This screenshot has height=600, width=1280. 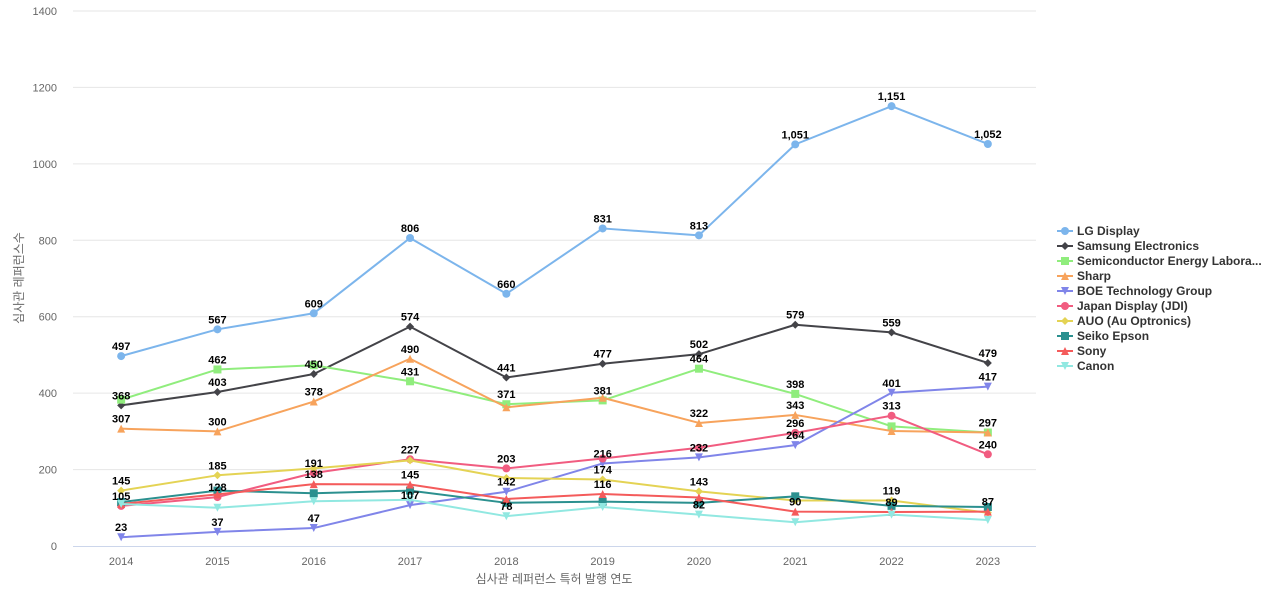 What do you see at coordinates (410, 229) in the screenshot?
I see `data-label: 806` at bounding box center [410, 229].